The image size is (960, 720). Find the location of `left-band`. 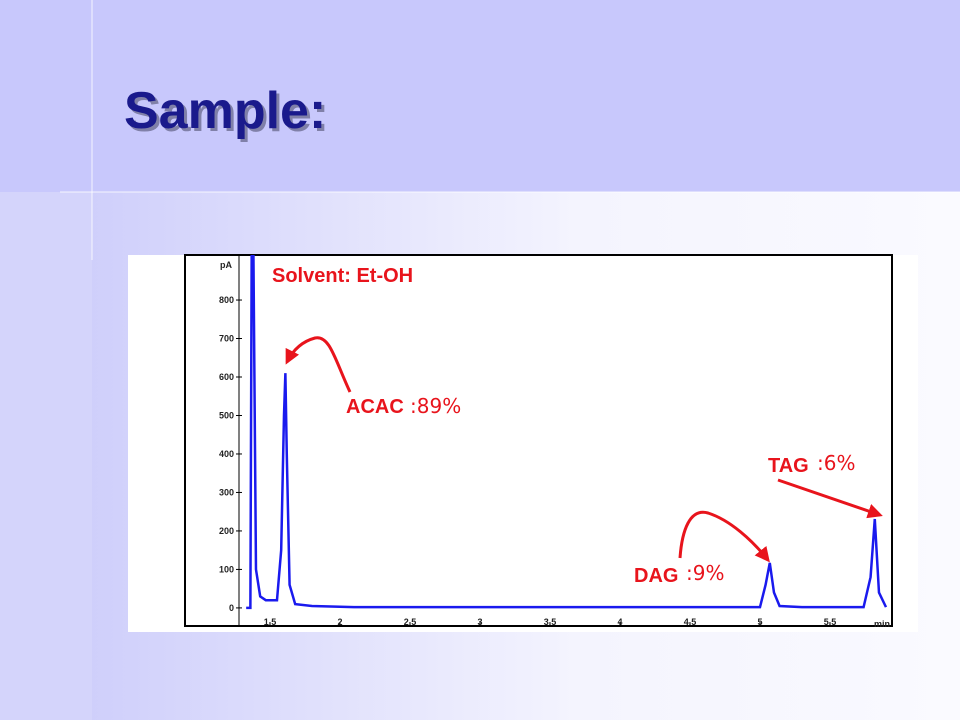

left-band is located at coordinates (46, 456).